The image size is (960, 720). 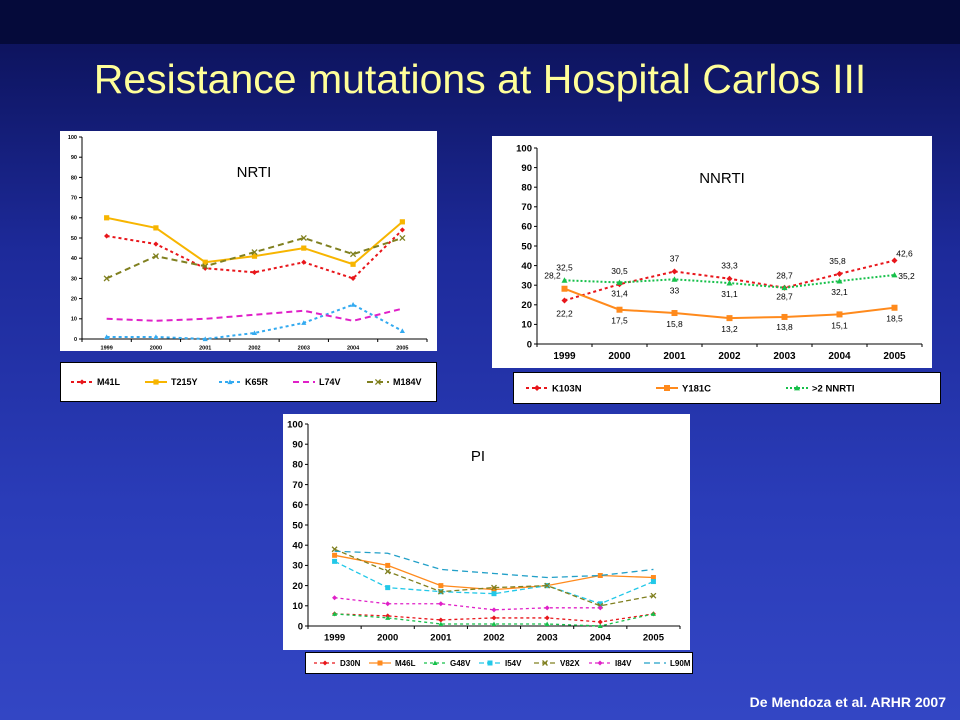 I want to click on legend-item: L90M, so click(x=667, y=663).